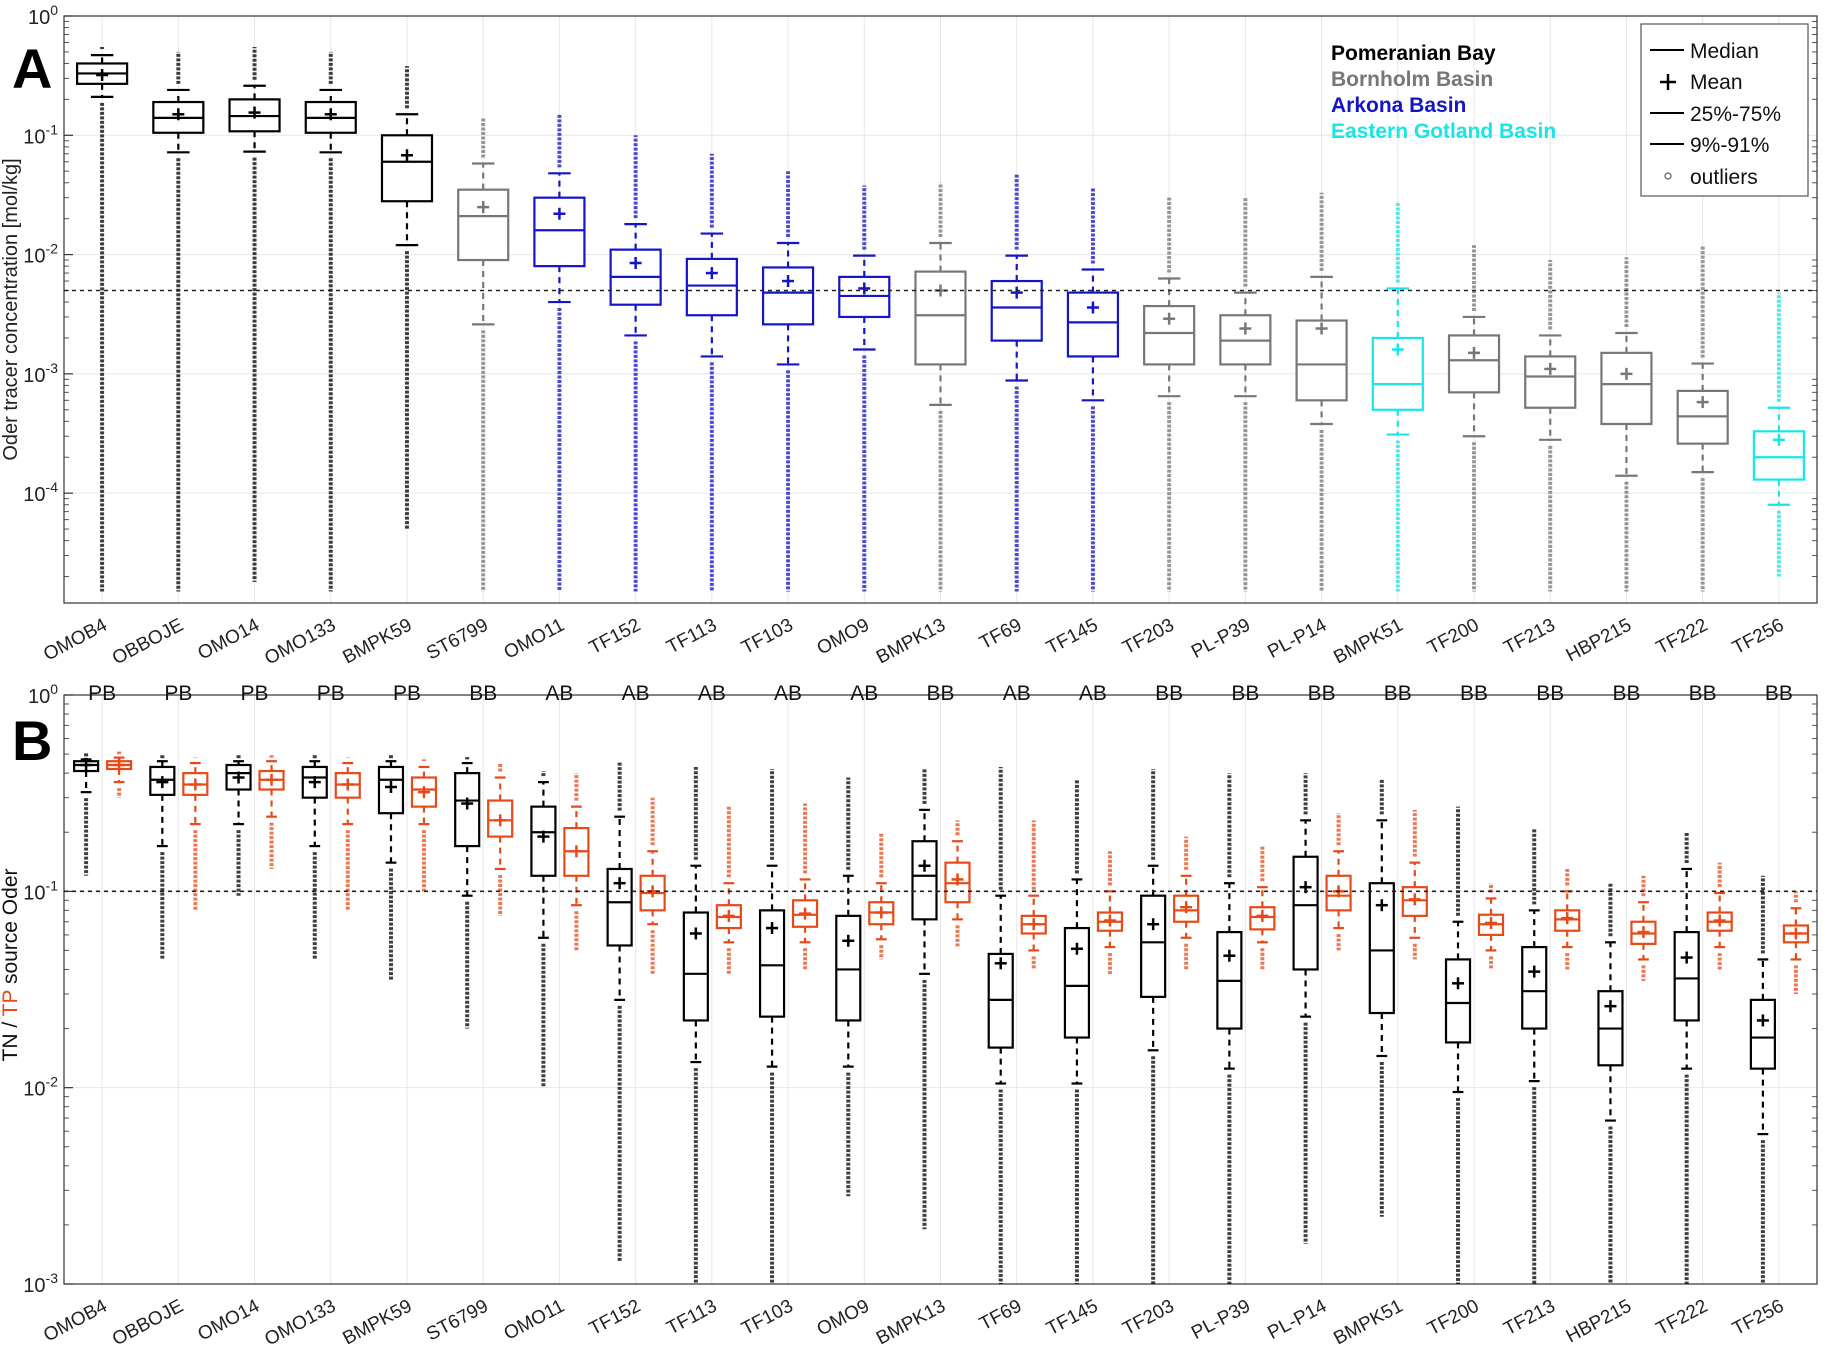 Image resolution: width=1831 pixels, height=1358 pixels. What do you see at coordinates (615, 1318) in the screenshot?
I see `panel-b-x-tick-label: TF152` at bounding box center [615, 1318].